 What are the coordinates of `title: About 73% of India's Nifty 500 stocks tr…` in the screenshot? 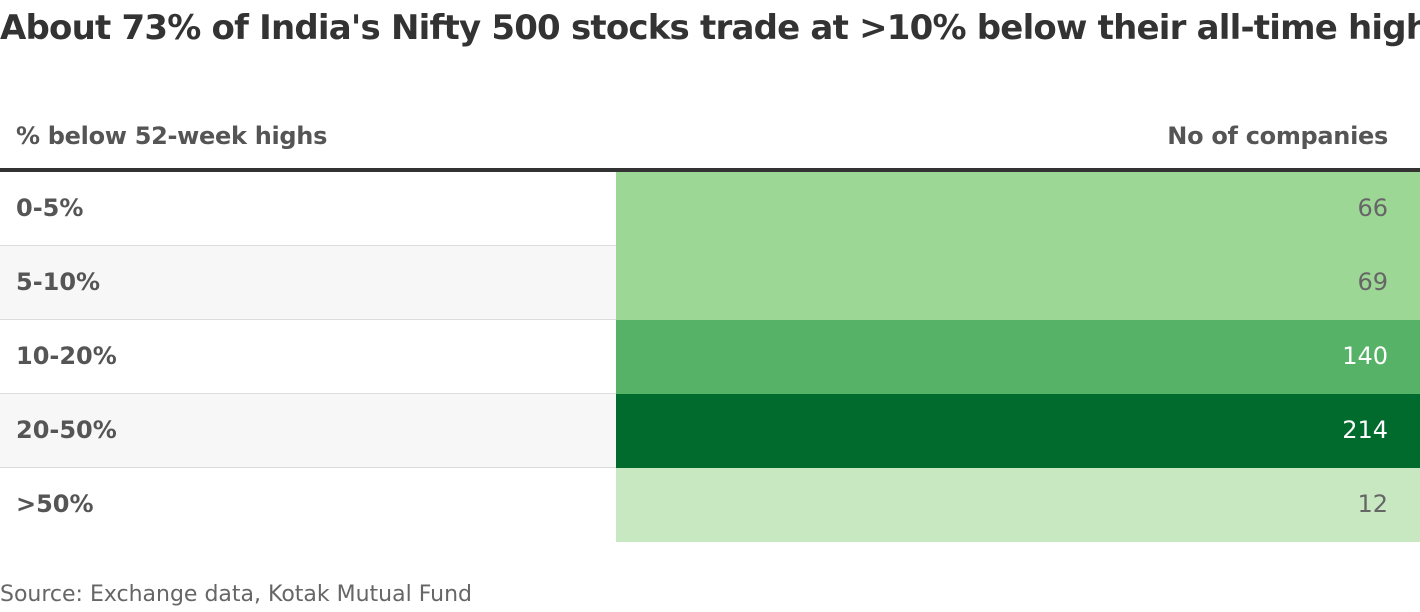 It's located at (710, 28).